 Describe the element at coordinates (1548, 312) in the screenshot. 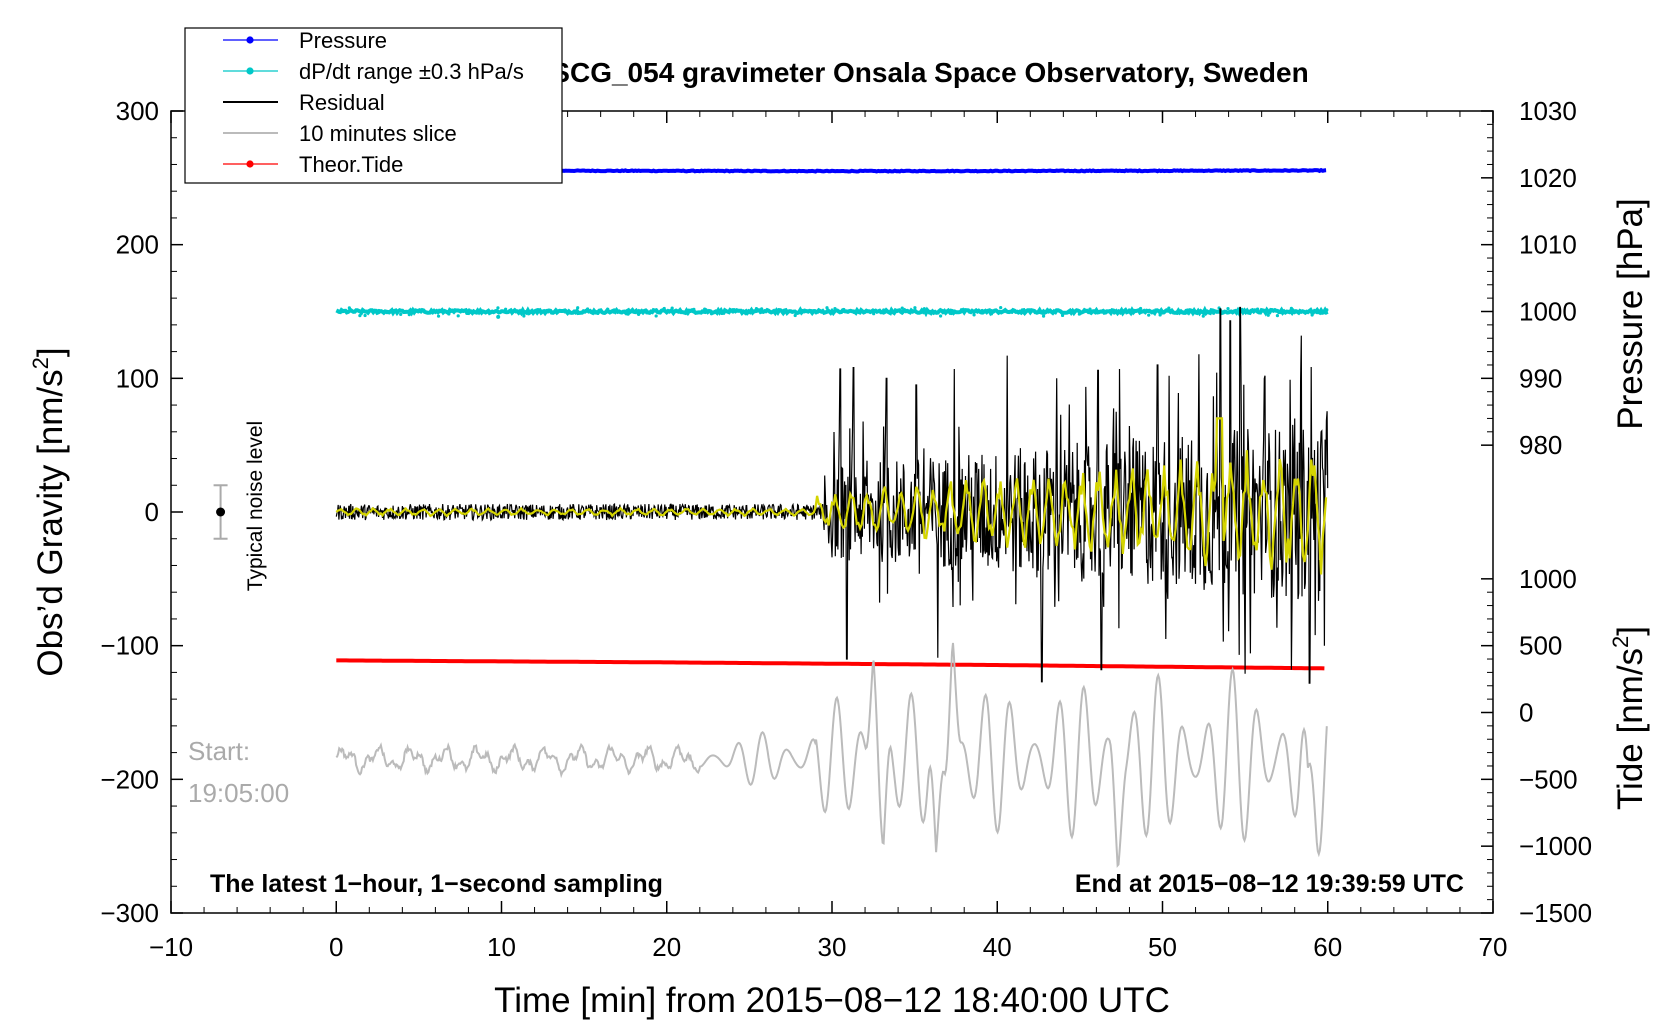

I see `pressure-tick-label: 1000` at that location.